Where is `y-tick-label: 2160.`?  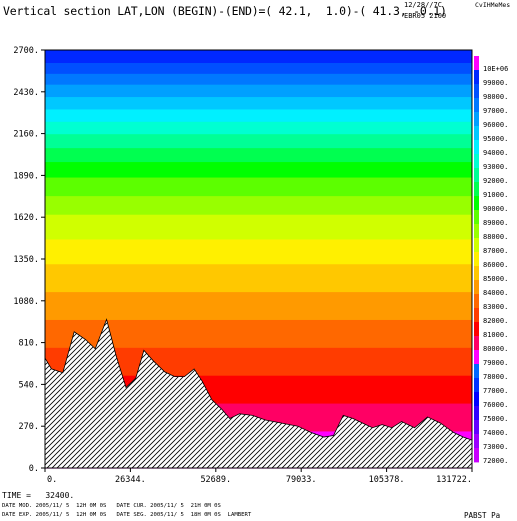 y-tick-label: 2160. is located at coordinates (26, 135).